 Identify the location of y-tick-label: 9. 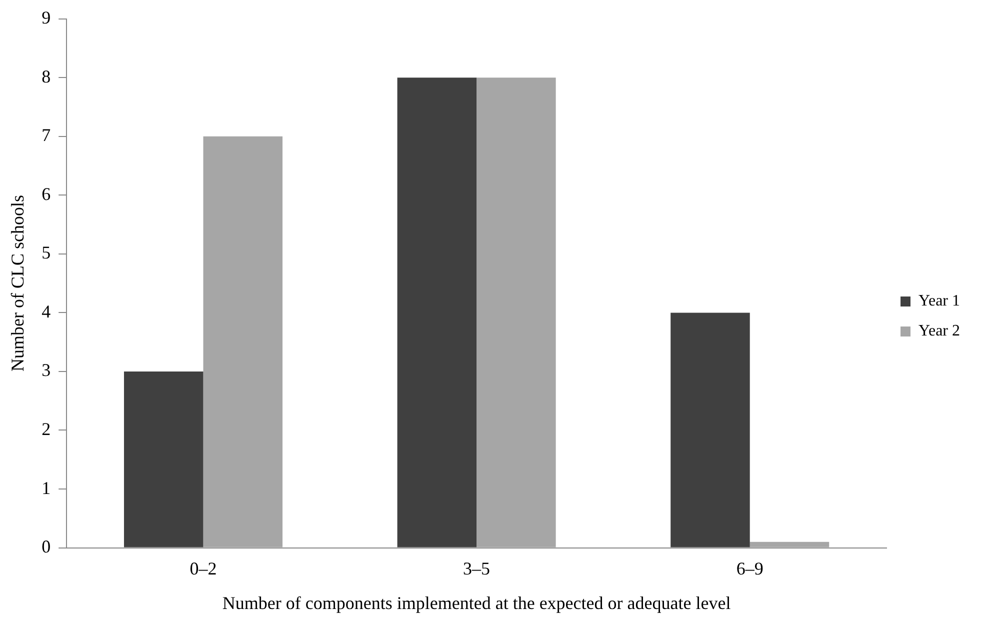
(46, 18).